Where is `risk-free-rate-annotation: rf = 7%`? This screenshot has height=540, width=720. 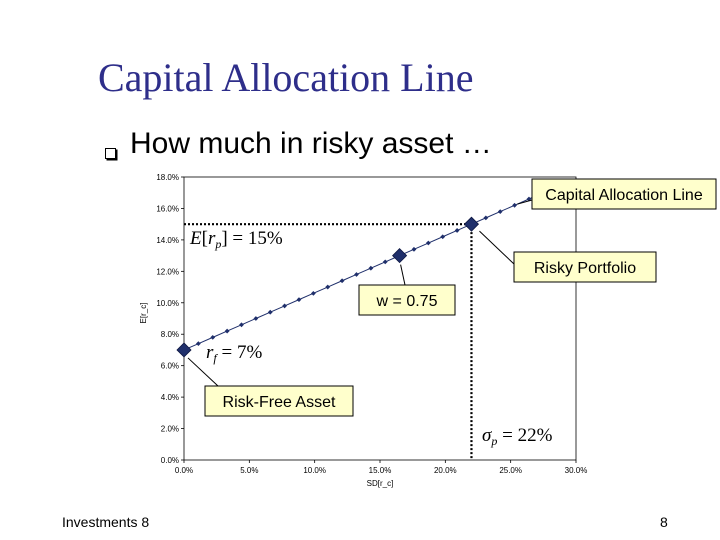
risk-free-rate-annotation: rf = 7% is located at coordinates (234, 353).